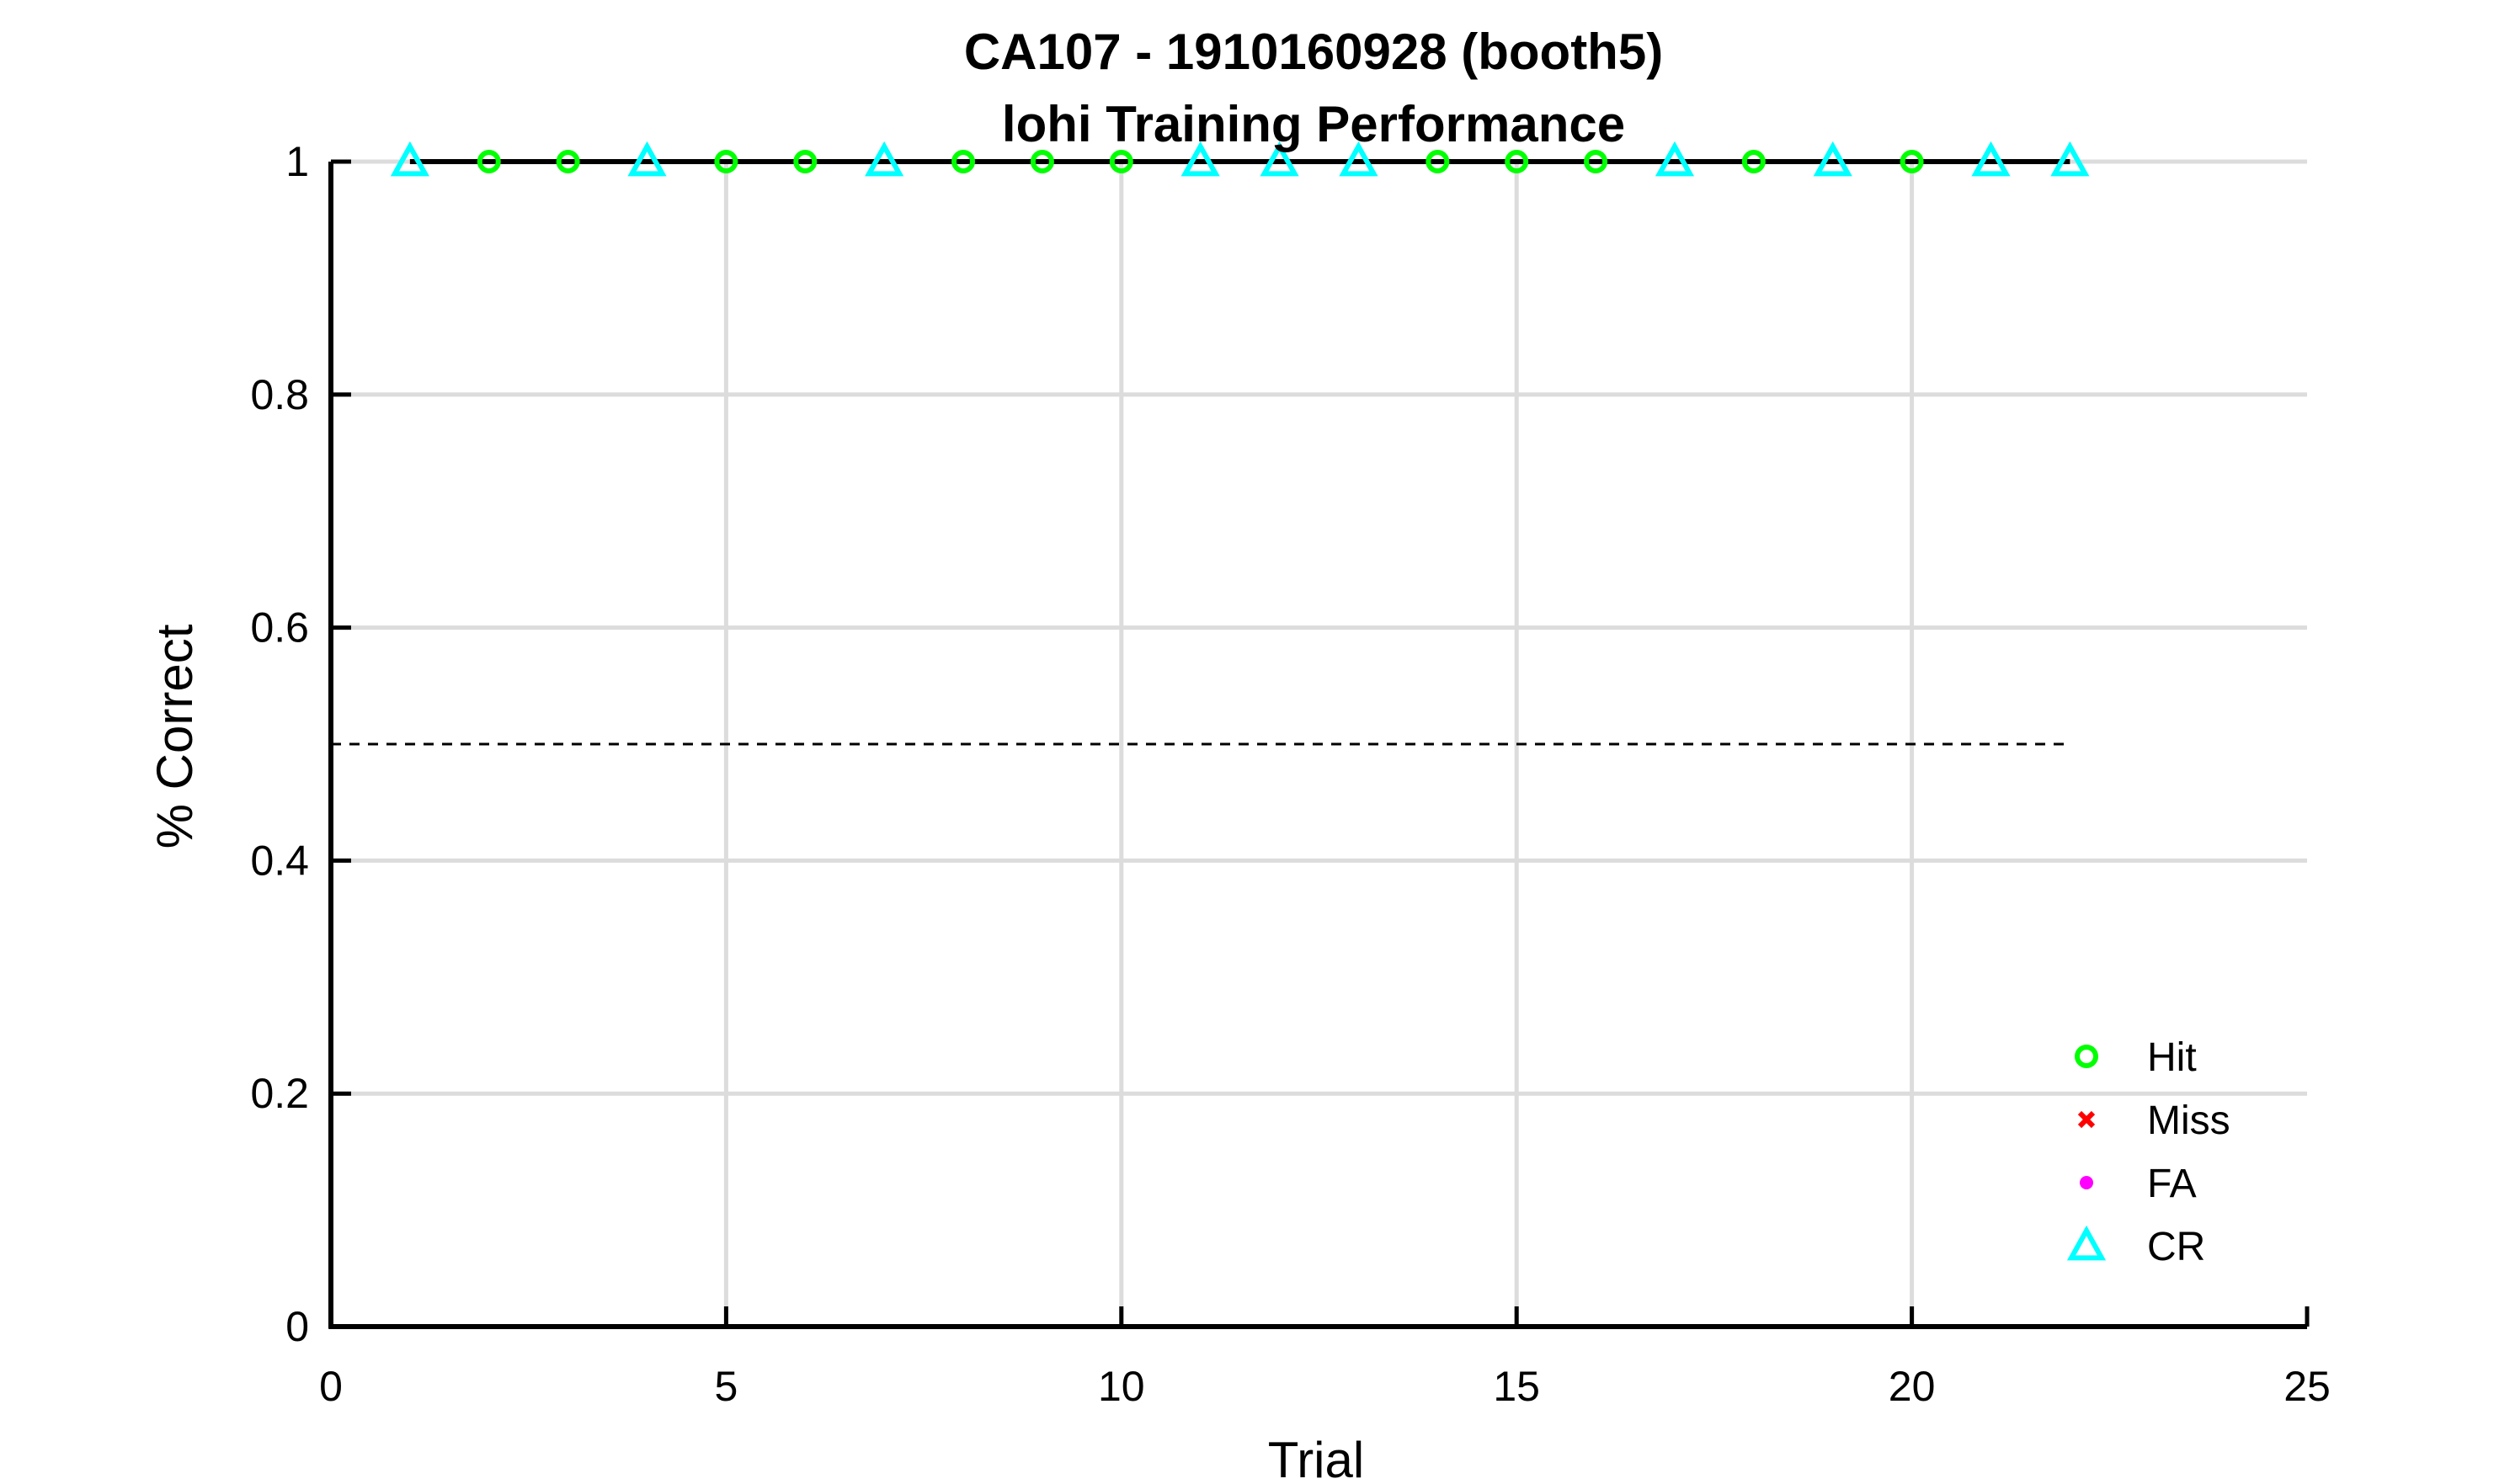  I want to click on x-tick-label: 25, so click(2307, 1386).